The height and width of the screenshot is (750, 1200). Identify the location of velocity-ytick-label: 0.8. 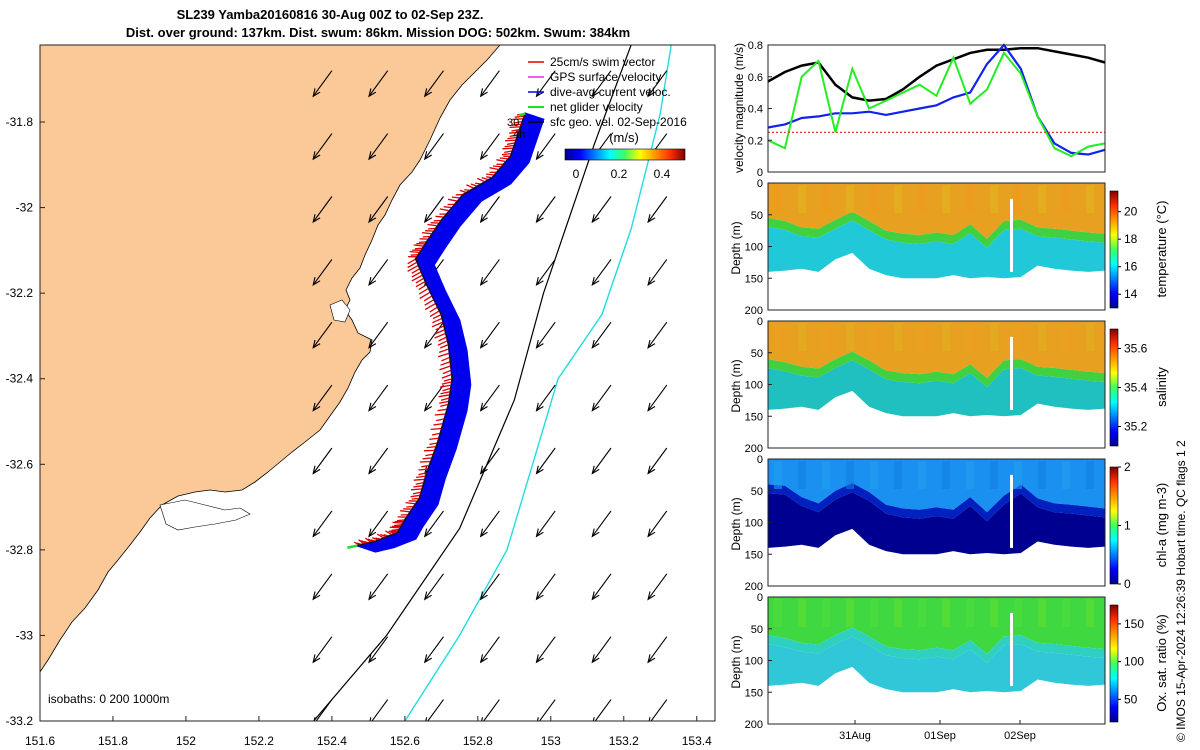
(755, 46).